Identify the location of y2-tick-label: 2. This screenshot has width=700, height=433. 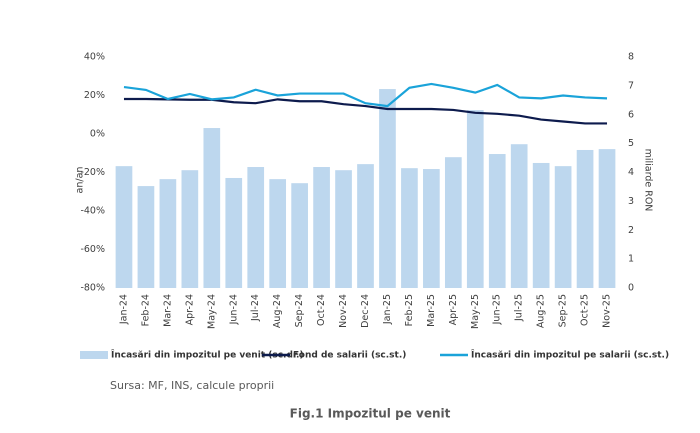
(631, 230).